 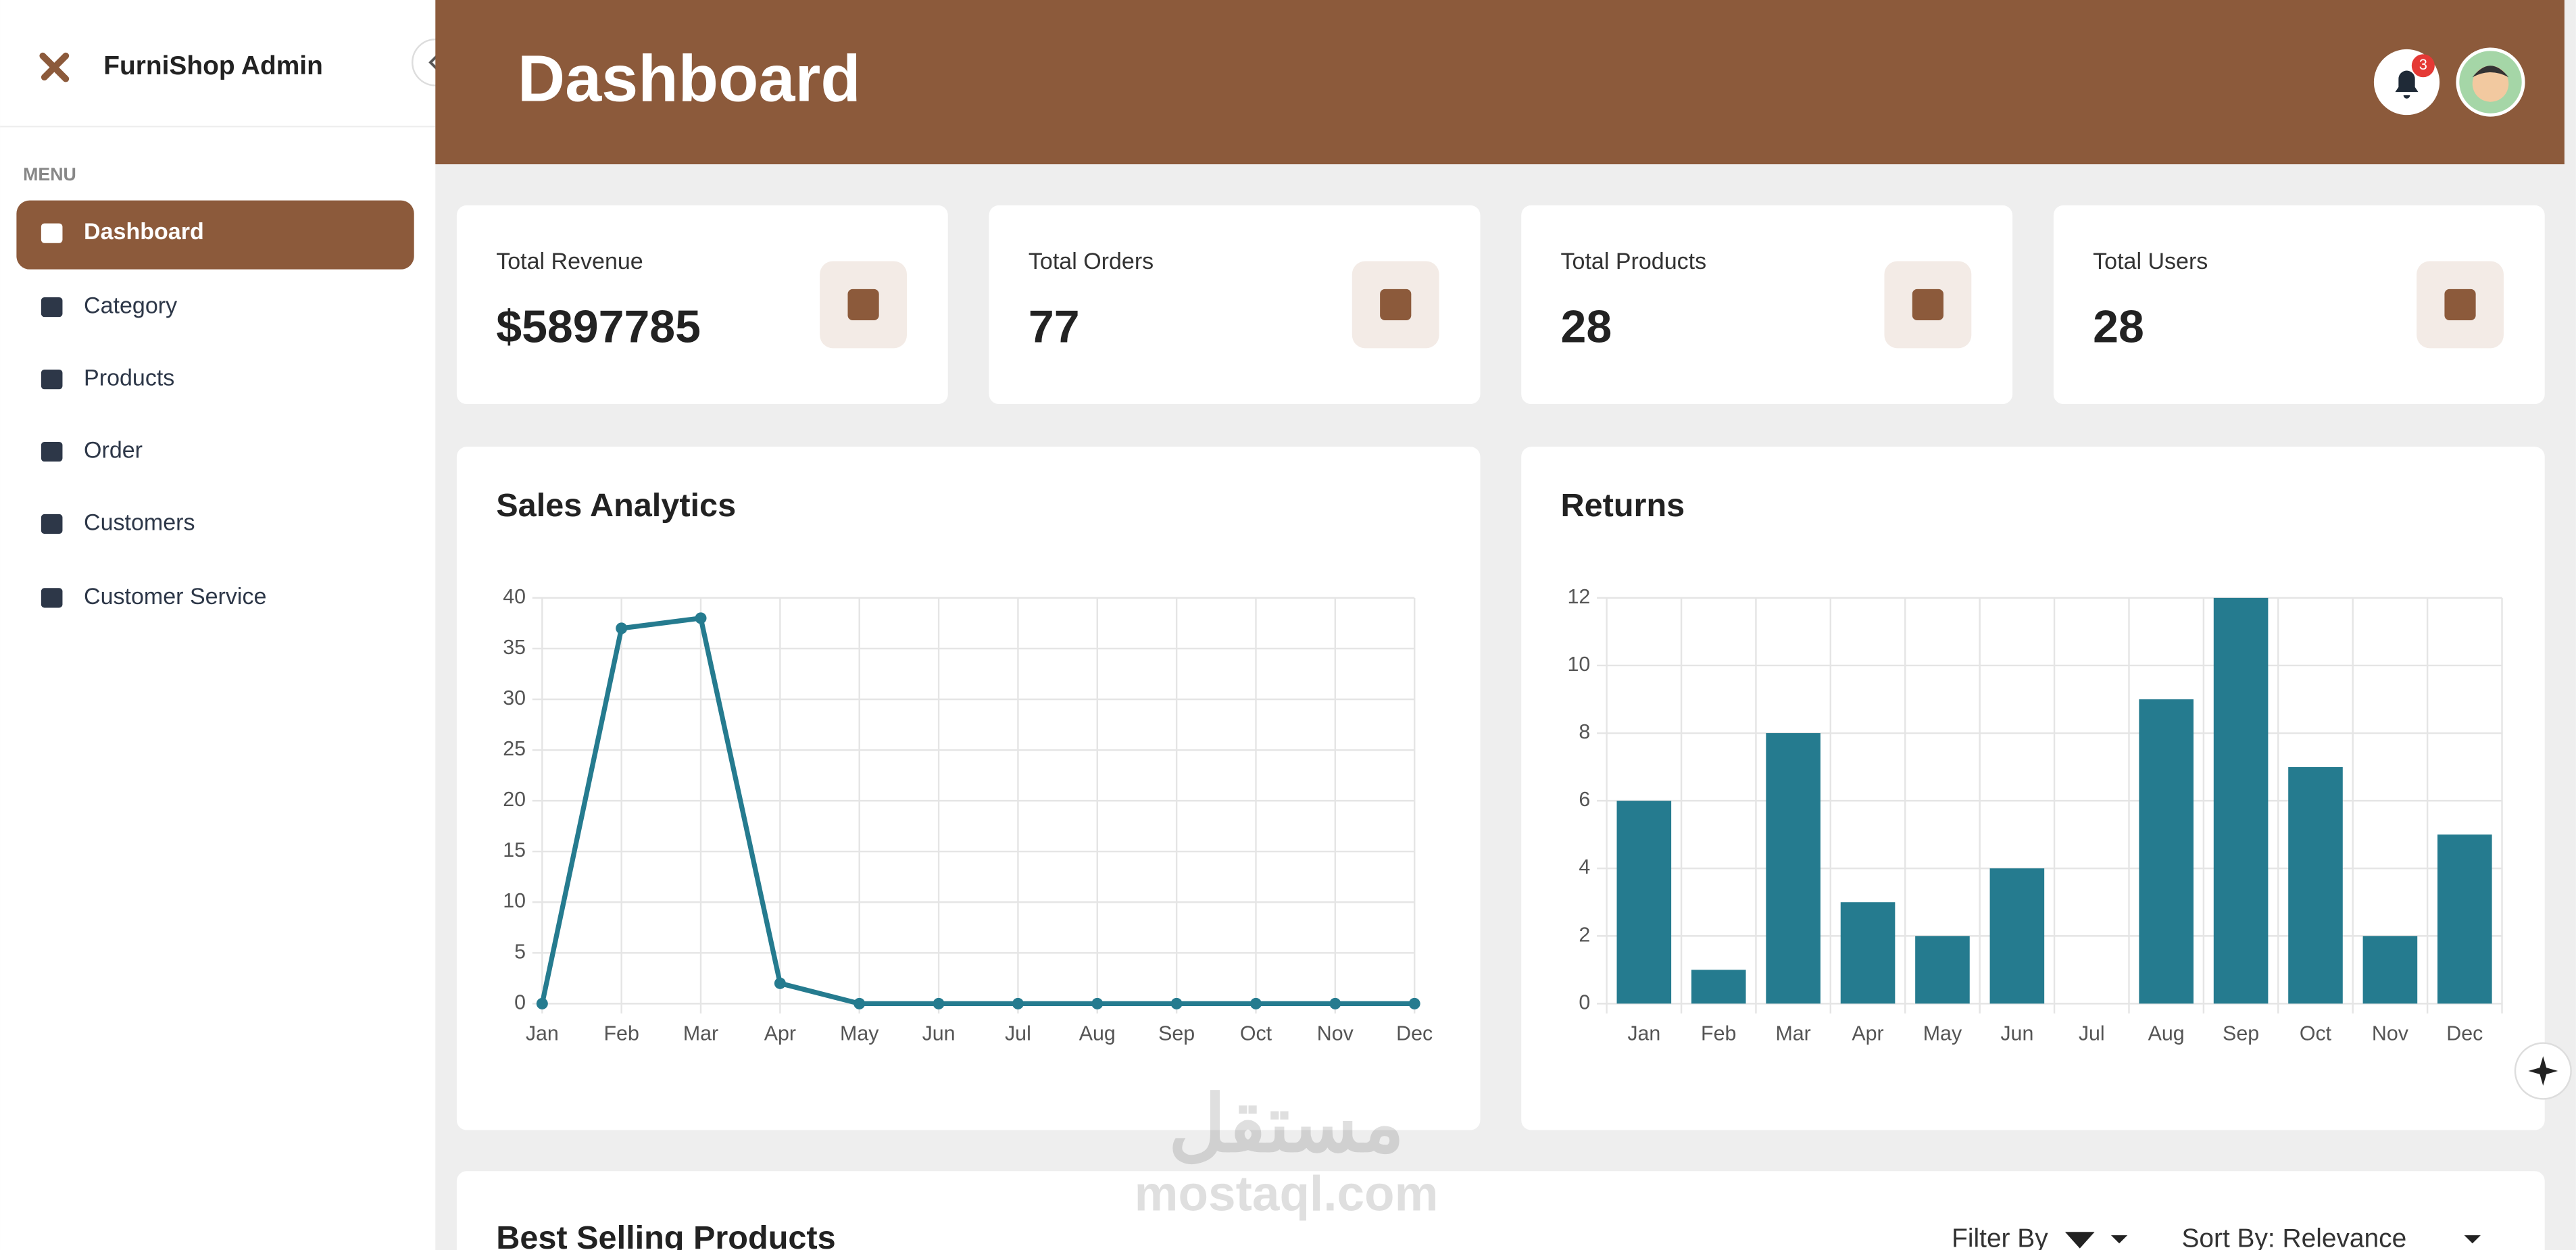 I want to click on active-menu-item, so click(x=215, y=235).